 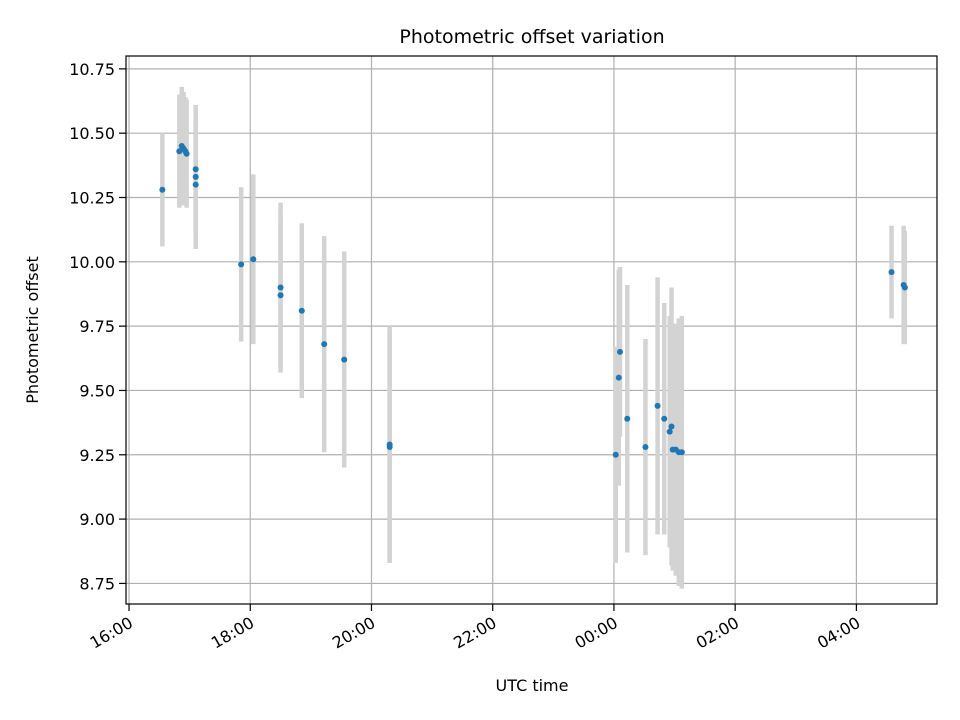 What do you see at coordinates (97, 390) in the screenshot?
I see `y-tick-label: 9.50` at bounding box center [97, 390].